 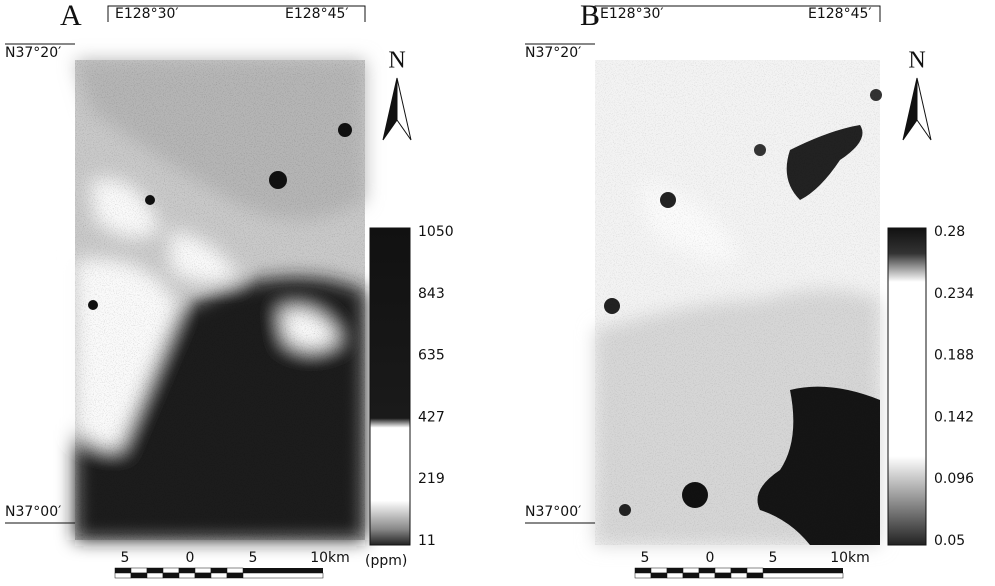 What do you see at coordinates (954, 479) in the screenshot?
I see `colorbar-tick-label: 0.096` at bounding box center [954, 479].